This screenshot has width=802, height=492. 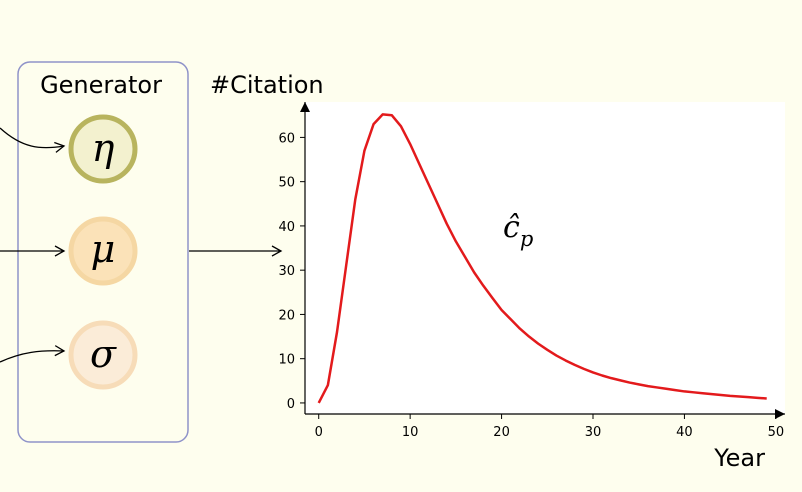 What do you see at coordinates (286, 315) in the screenshot?
I see `y-tick-label: 20` at bounding box center [286, 315].